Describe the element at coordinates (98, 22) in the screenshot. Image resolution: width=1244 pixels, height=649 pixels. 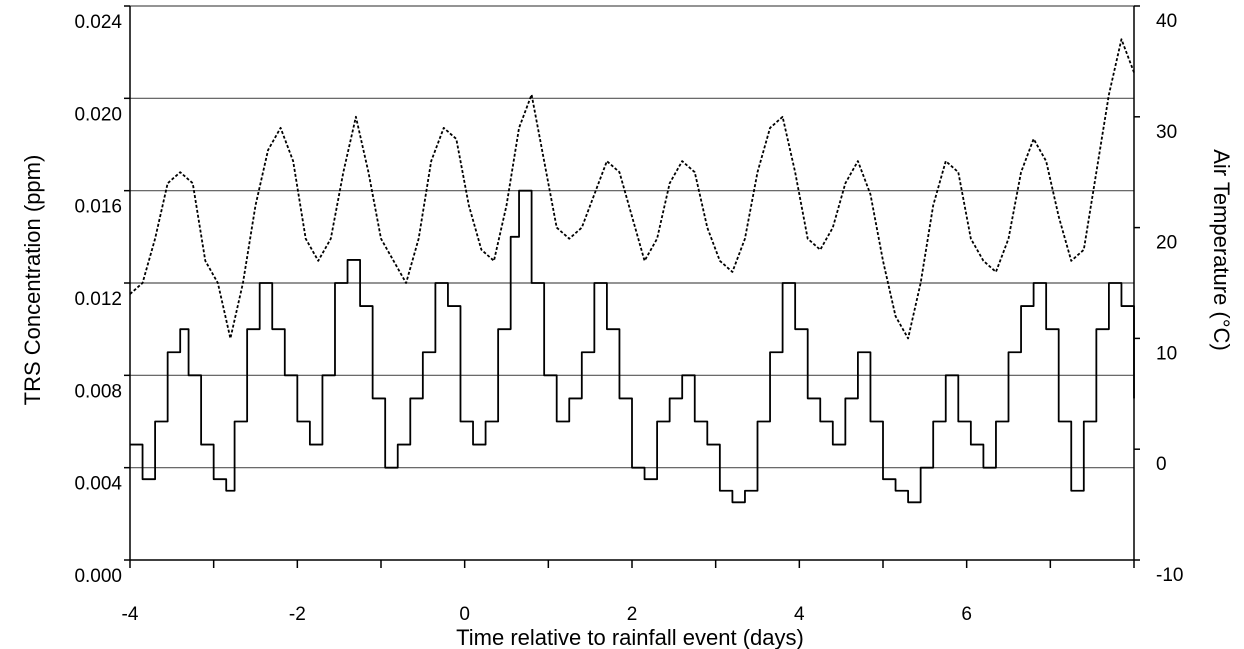
I see `y-tick-label: 0.024` at that location.